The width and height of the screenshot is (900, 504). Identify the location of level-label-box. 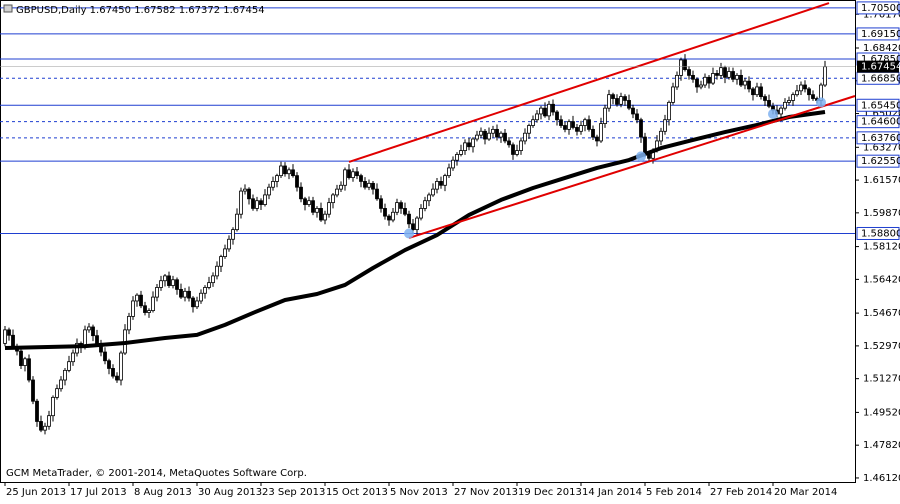
(878, 161).